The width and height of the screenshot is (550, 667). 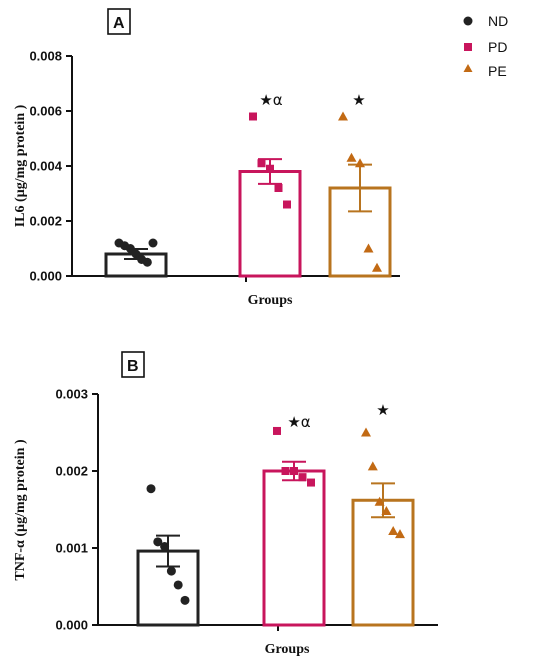 I want to click on panel-b-x-axis-label: Groups, so click(x=287, y=649).